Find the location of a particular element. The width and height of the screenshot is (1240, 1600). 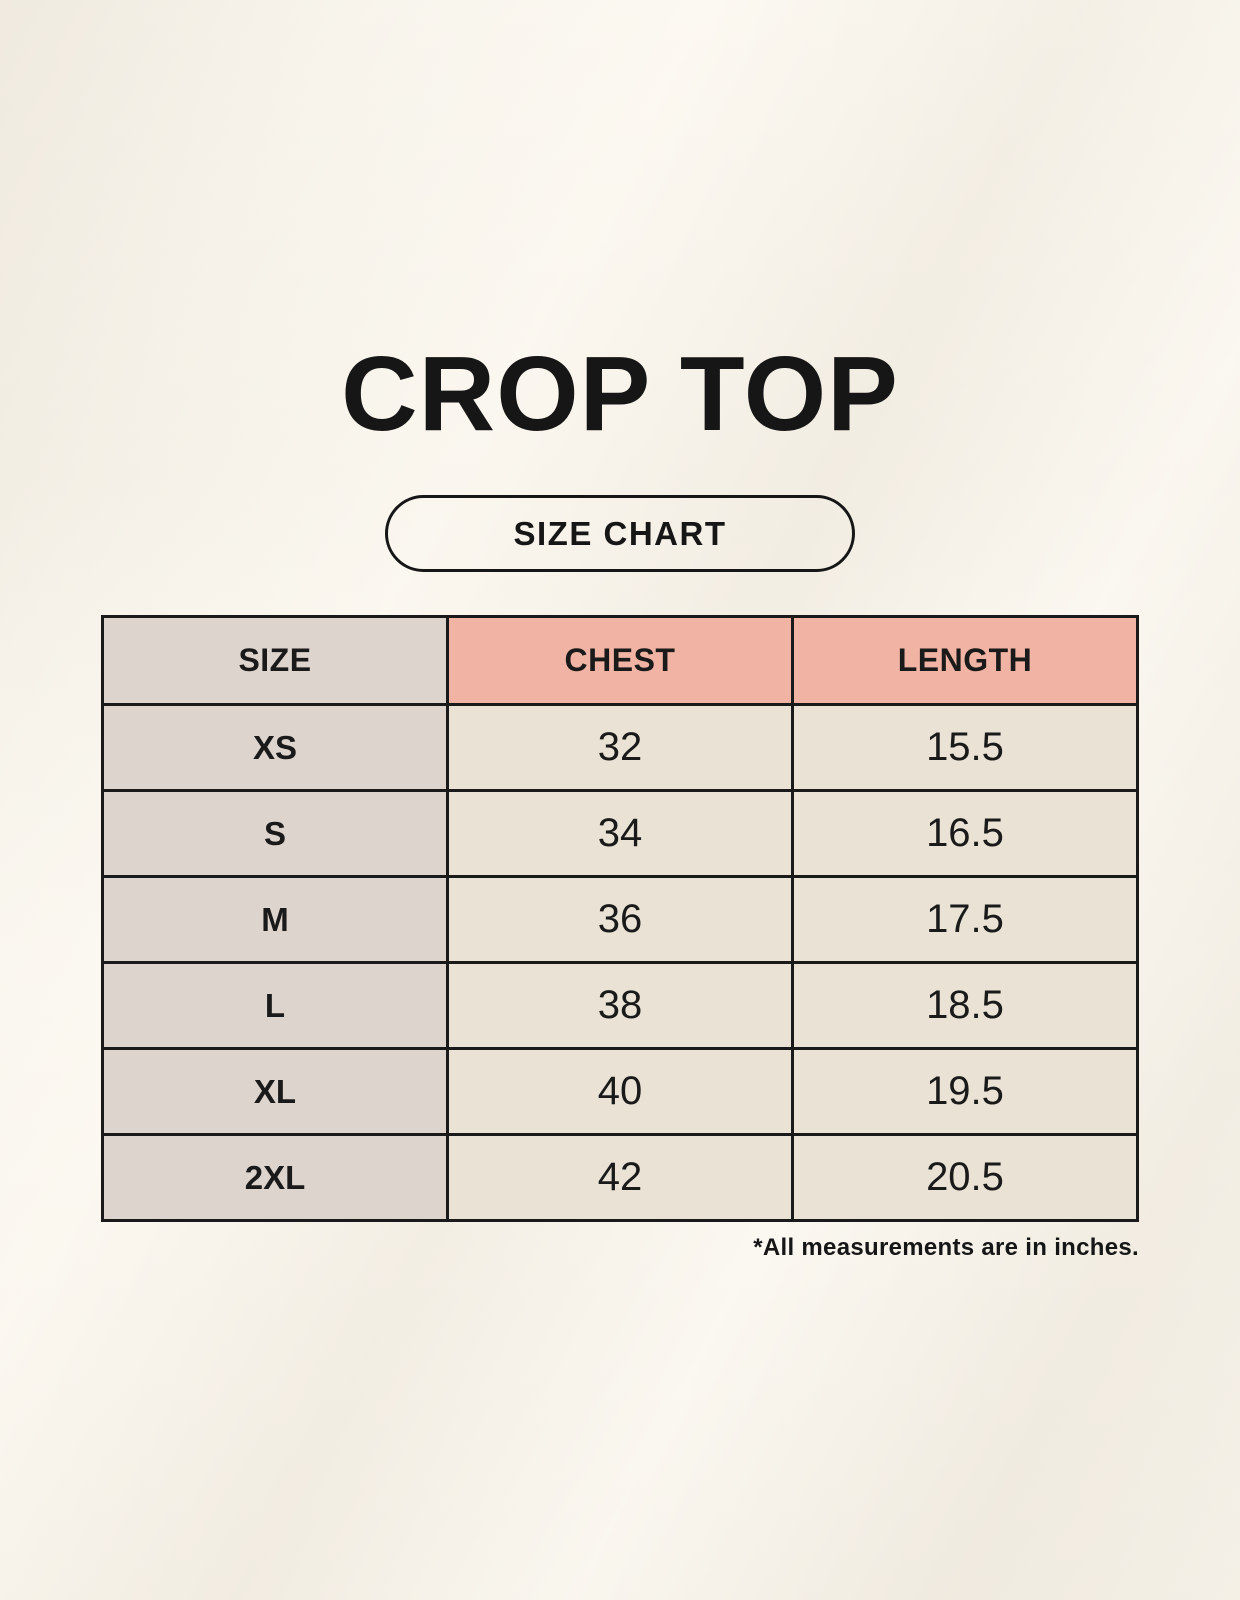

chest-value-cell: 42 is located at coordinates (620, 1177).